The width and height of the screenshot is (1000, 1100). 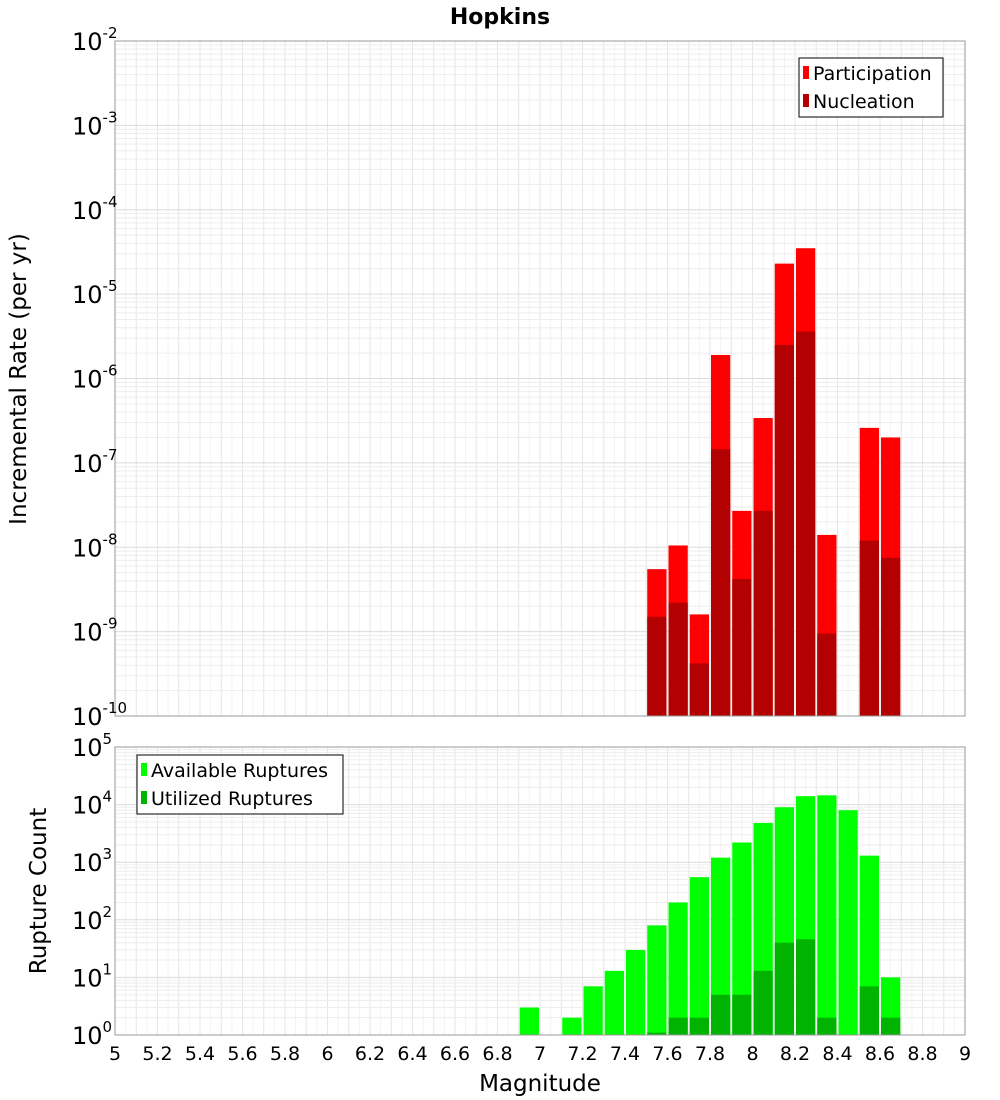 I want to click on bottom-legend-box, so click(x=240, y=784).